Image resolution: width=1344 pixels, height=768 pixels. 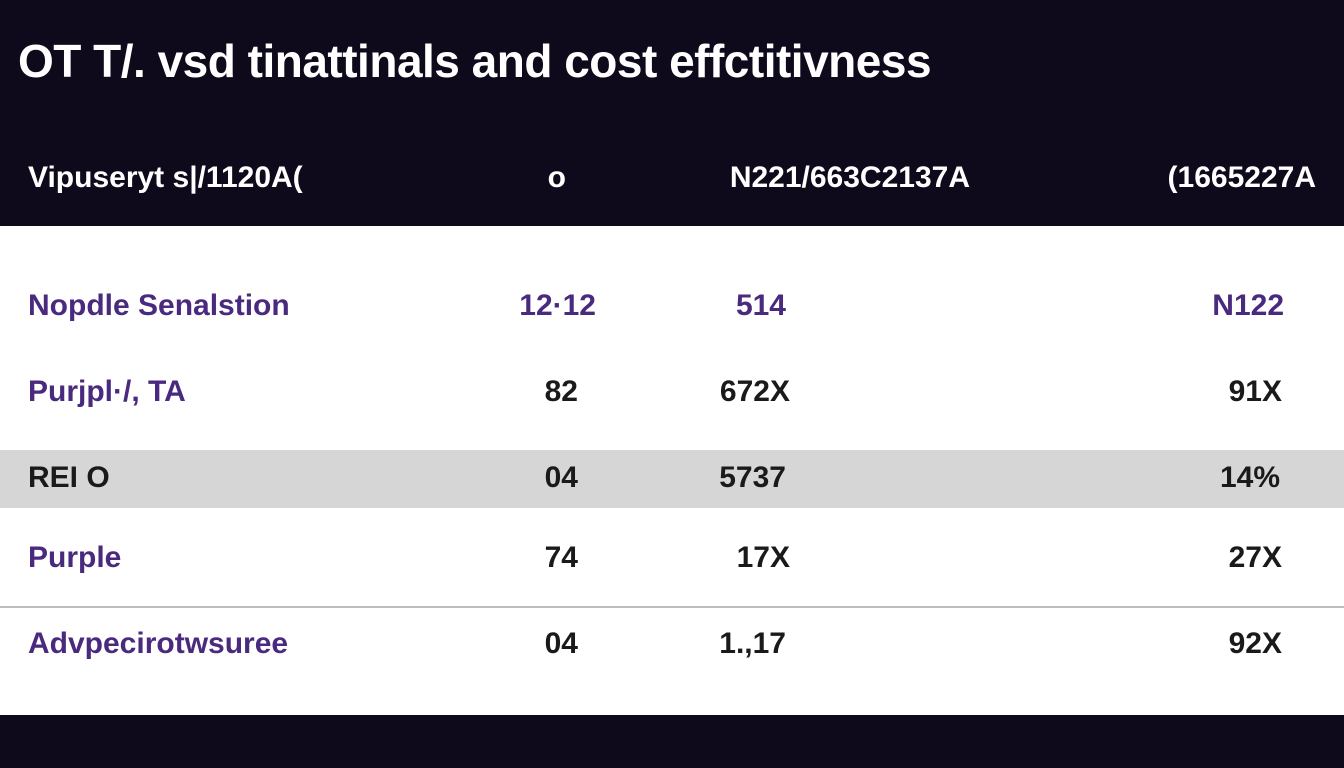 I want to click on row-value-1: 12·12, so click(x=557, y=305).